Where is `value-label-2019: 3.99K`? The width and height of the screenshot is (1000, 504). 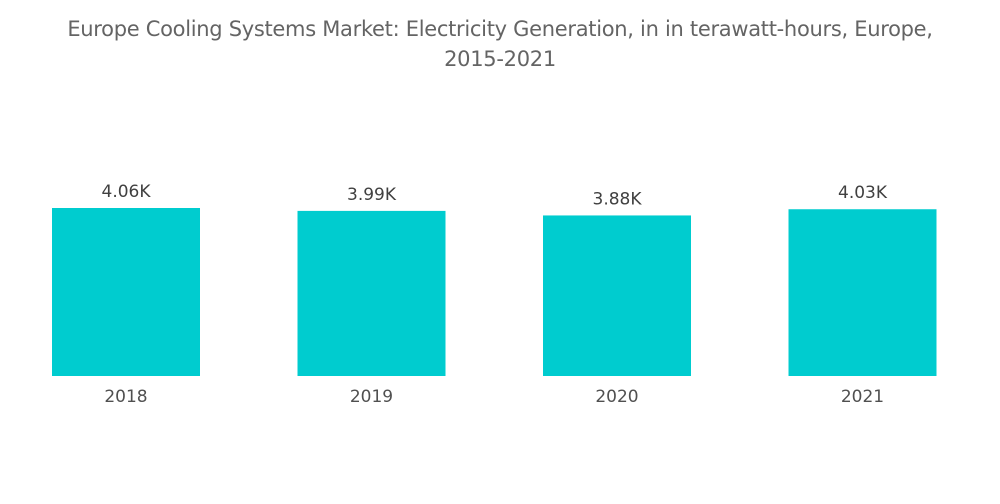
value-label-2019: 3.99K is located at coordinates (372, 195).